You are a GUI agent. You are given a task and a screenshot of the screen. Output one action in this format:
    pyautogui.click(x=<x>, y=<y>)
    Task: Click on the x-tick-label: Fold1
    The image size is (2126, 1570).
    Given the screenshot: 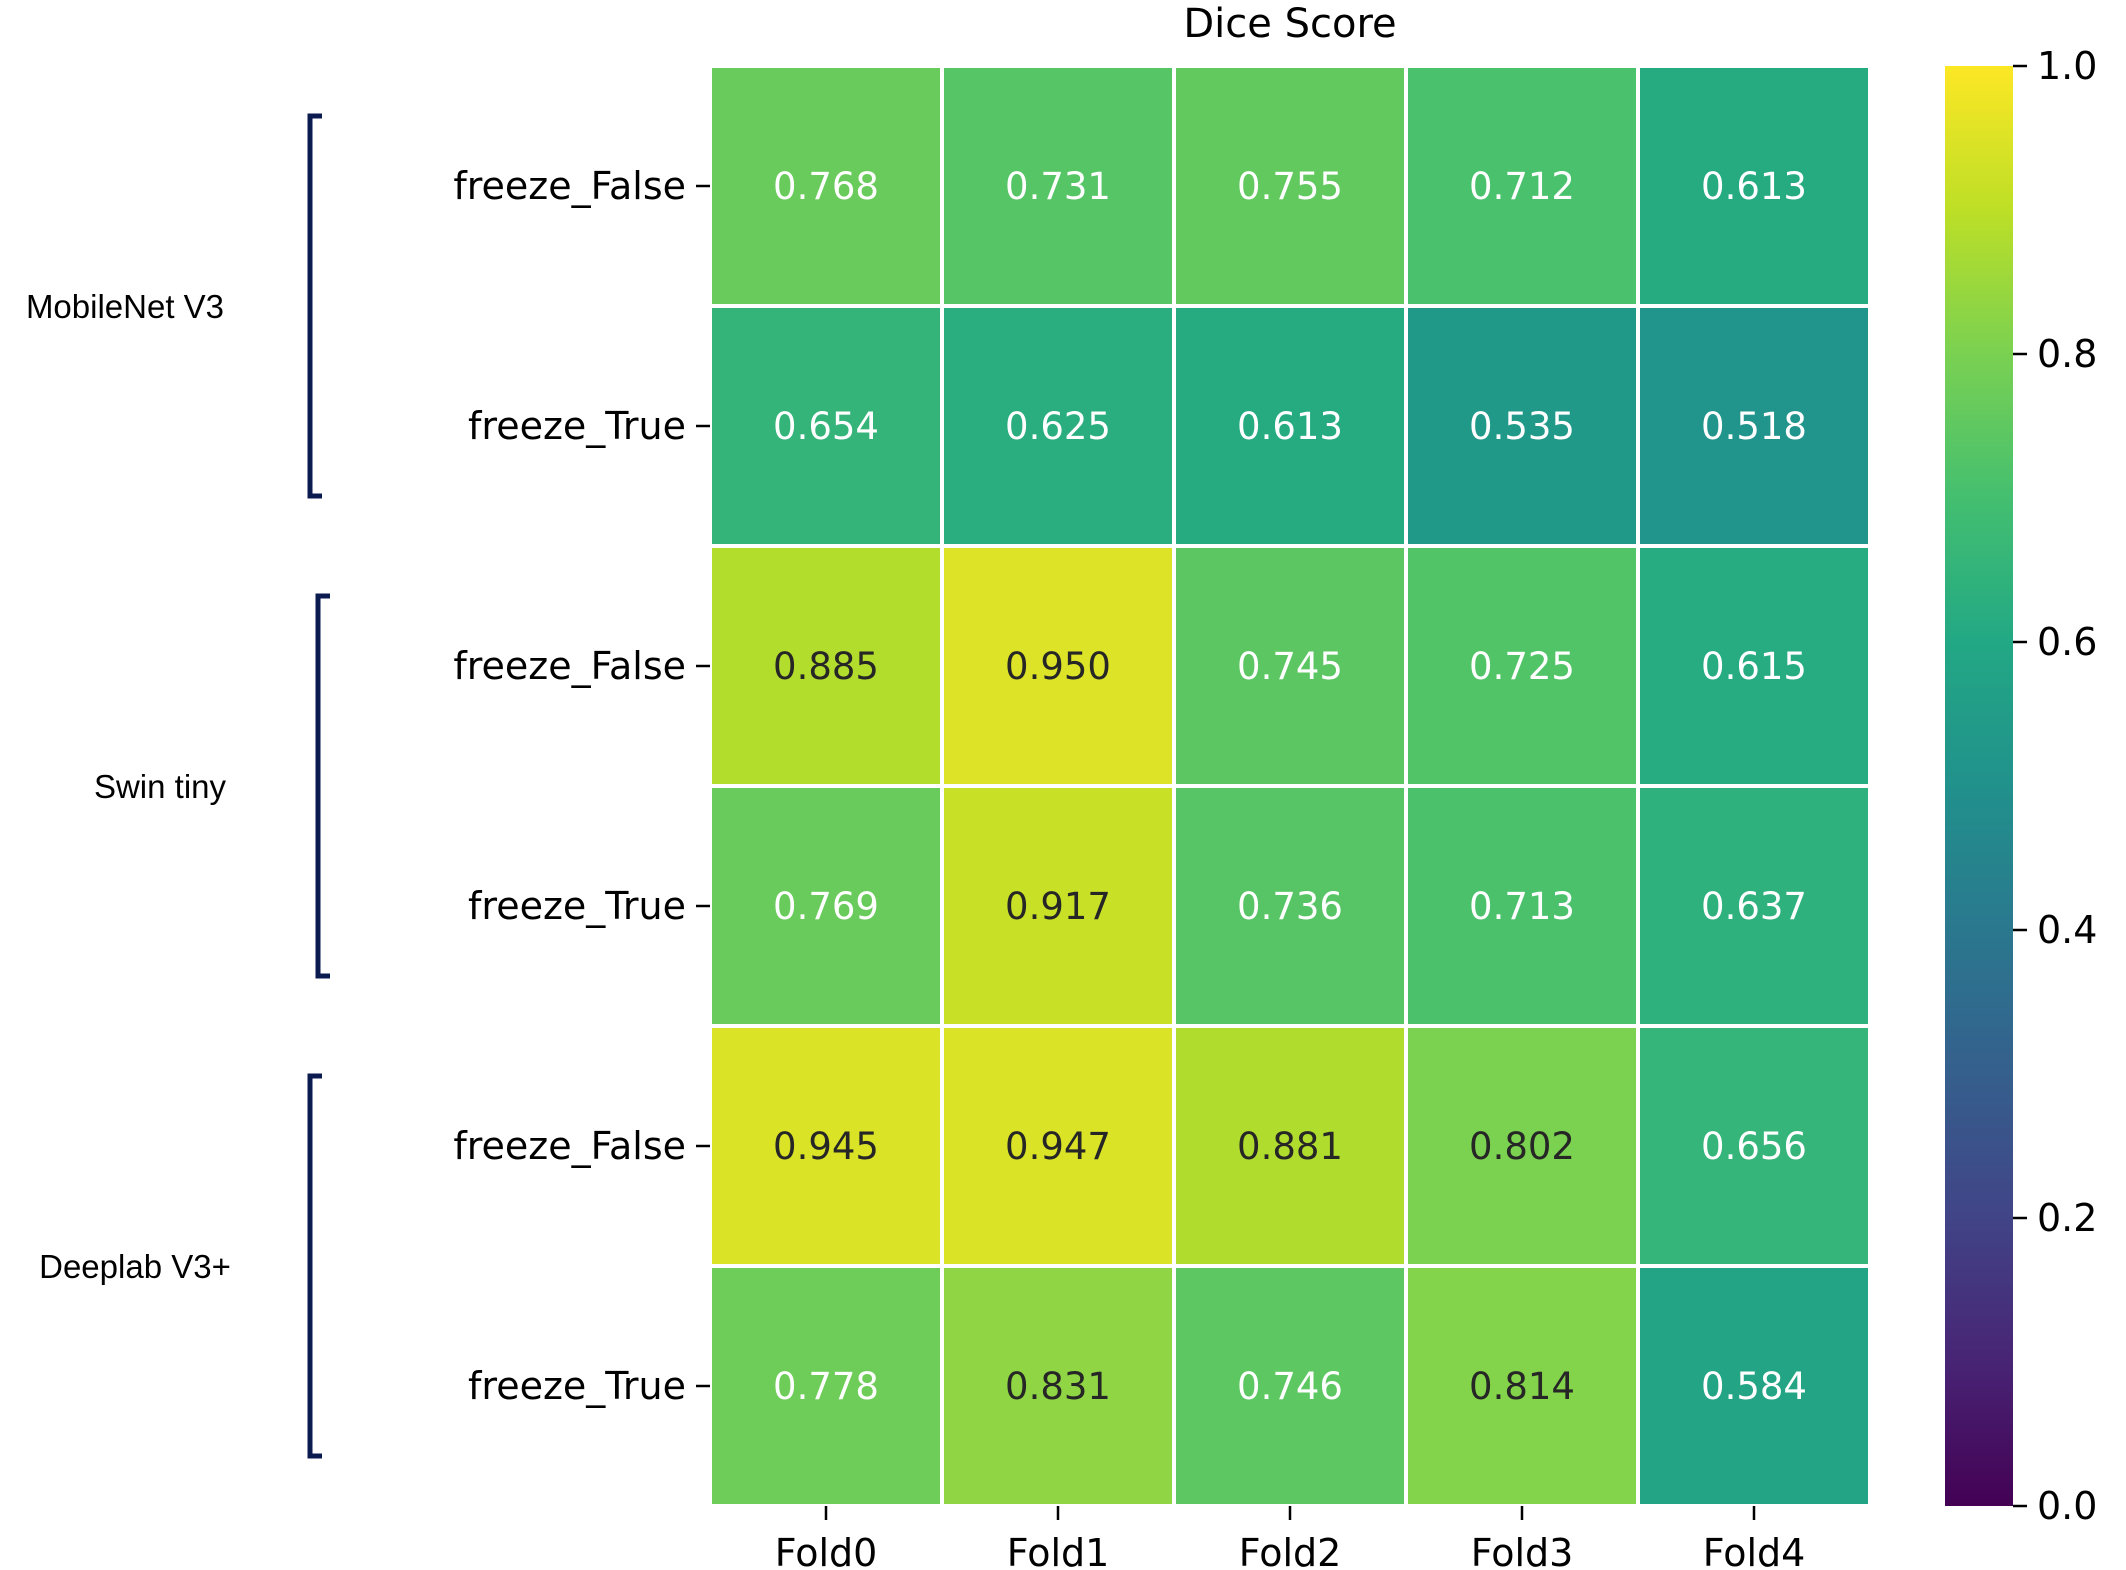 What is the action you would take?
    pyautogui.click(x=1058, y=1550)
    